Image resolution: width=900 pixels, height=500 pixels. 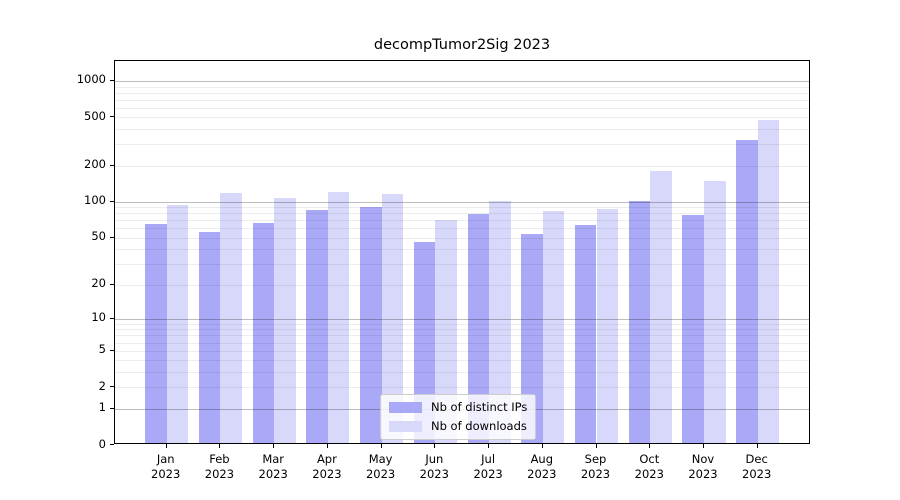 I want to click on x-tick-label: Aug 2023, so click(x=542, y=466).